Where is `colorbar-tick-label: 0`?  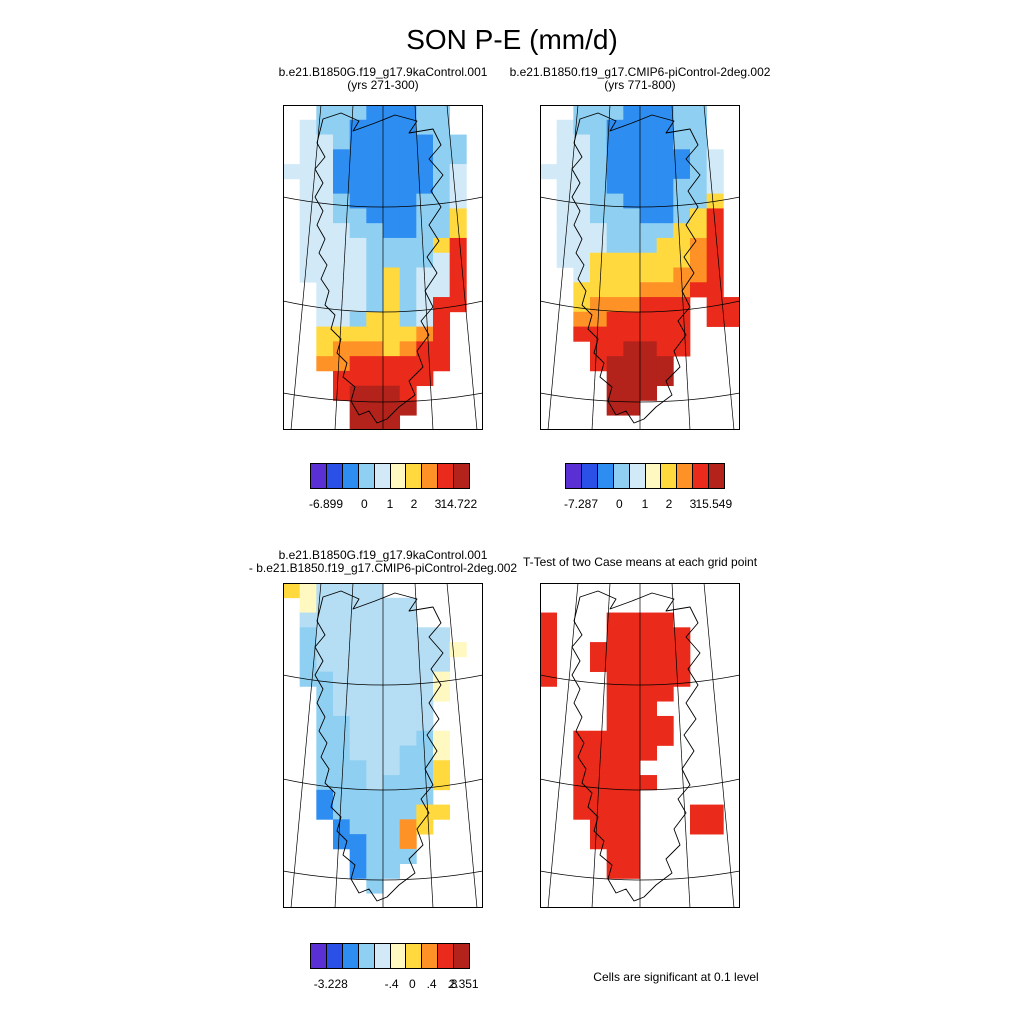 colorbar-tick-label: 0 is located at coordinates (412, 984).